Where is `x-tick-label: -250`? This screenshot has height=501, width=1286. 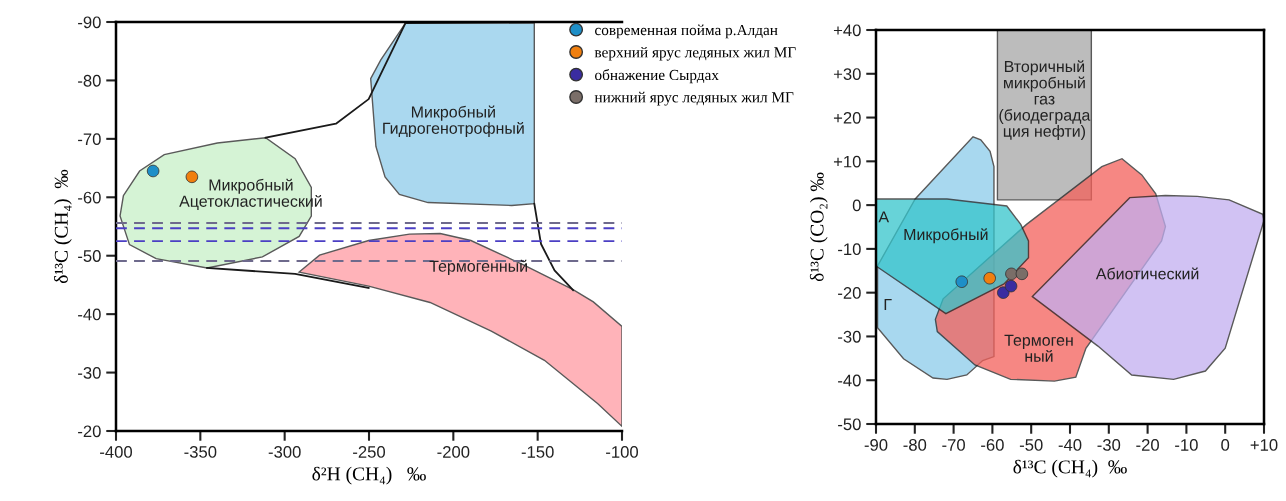
x-tick-label: -250 is located at coordinates (369, 452).